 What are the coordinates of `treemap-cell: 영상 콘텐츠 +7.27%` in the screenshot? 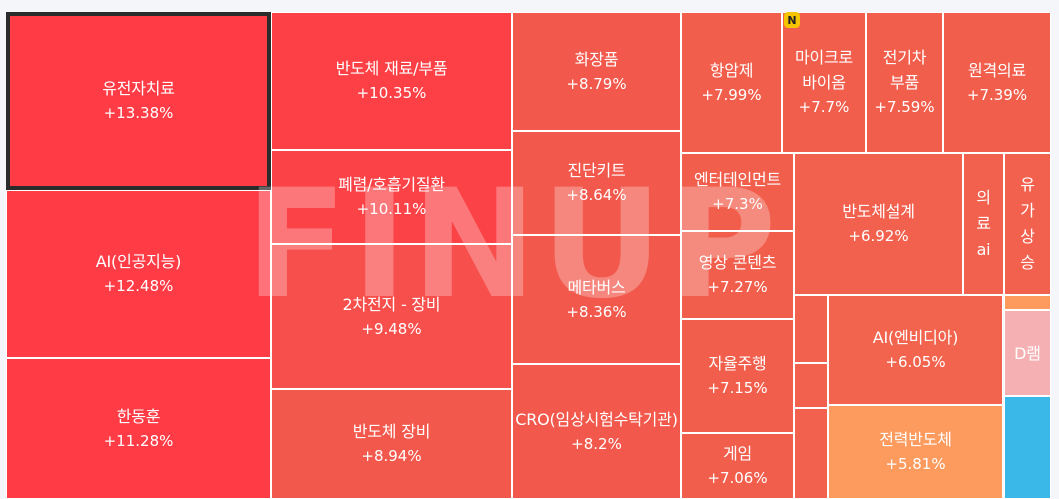 It's located at (737, 275).